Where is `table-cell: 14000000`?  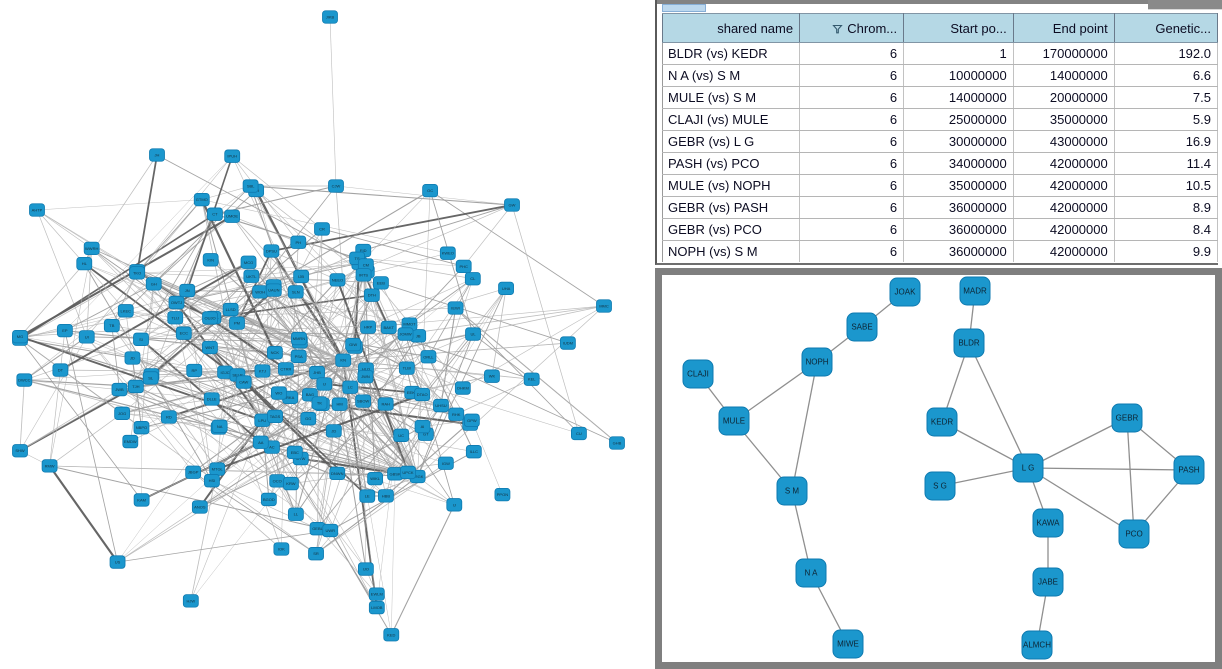
table-cell: 14000000 is located at coordinates (1064, 75).